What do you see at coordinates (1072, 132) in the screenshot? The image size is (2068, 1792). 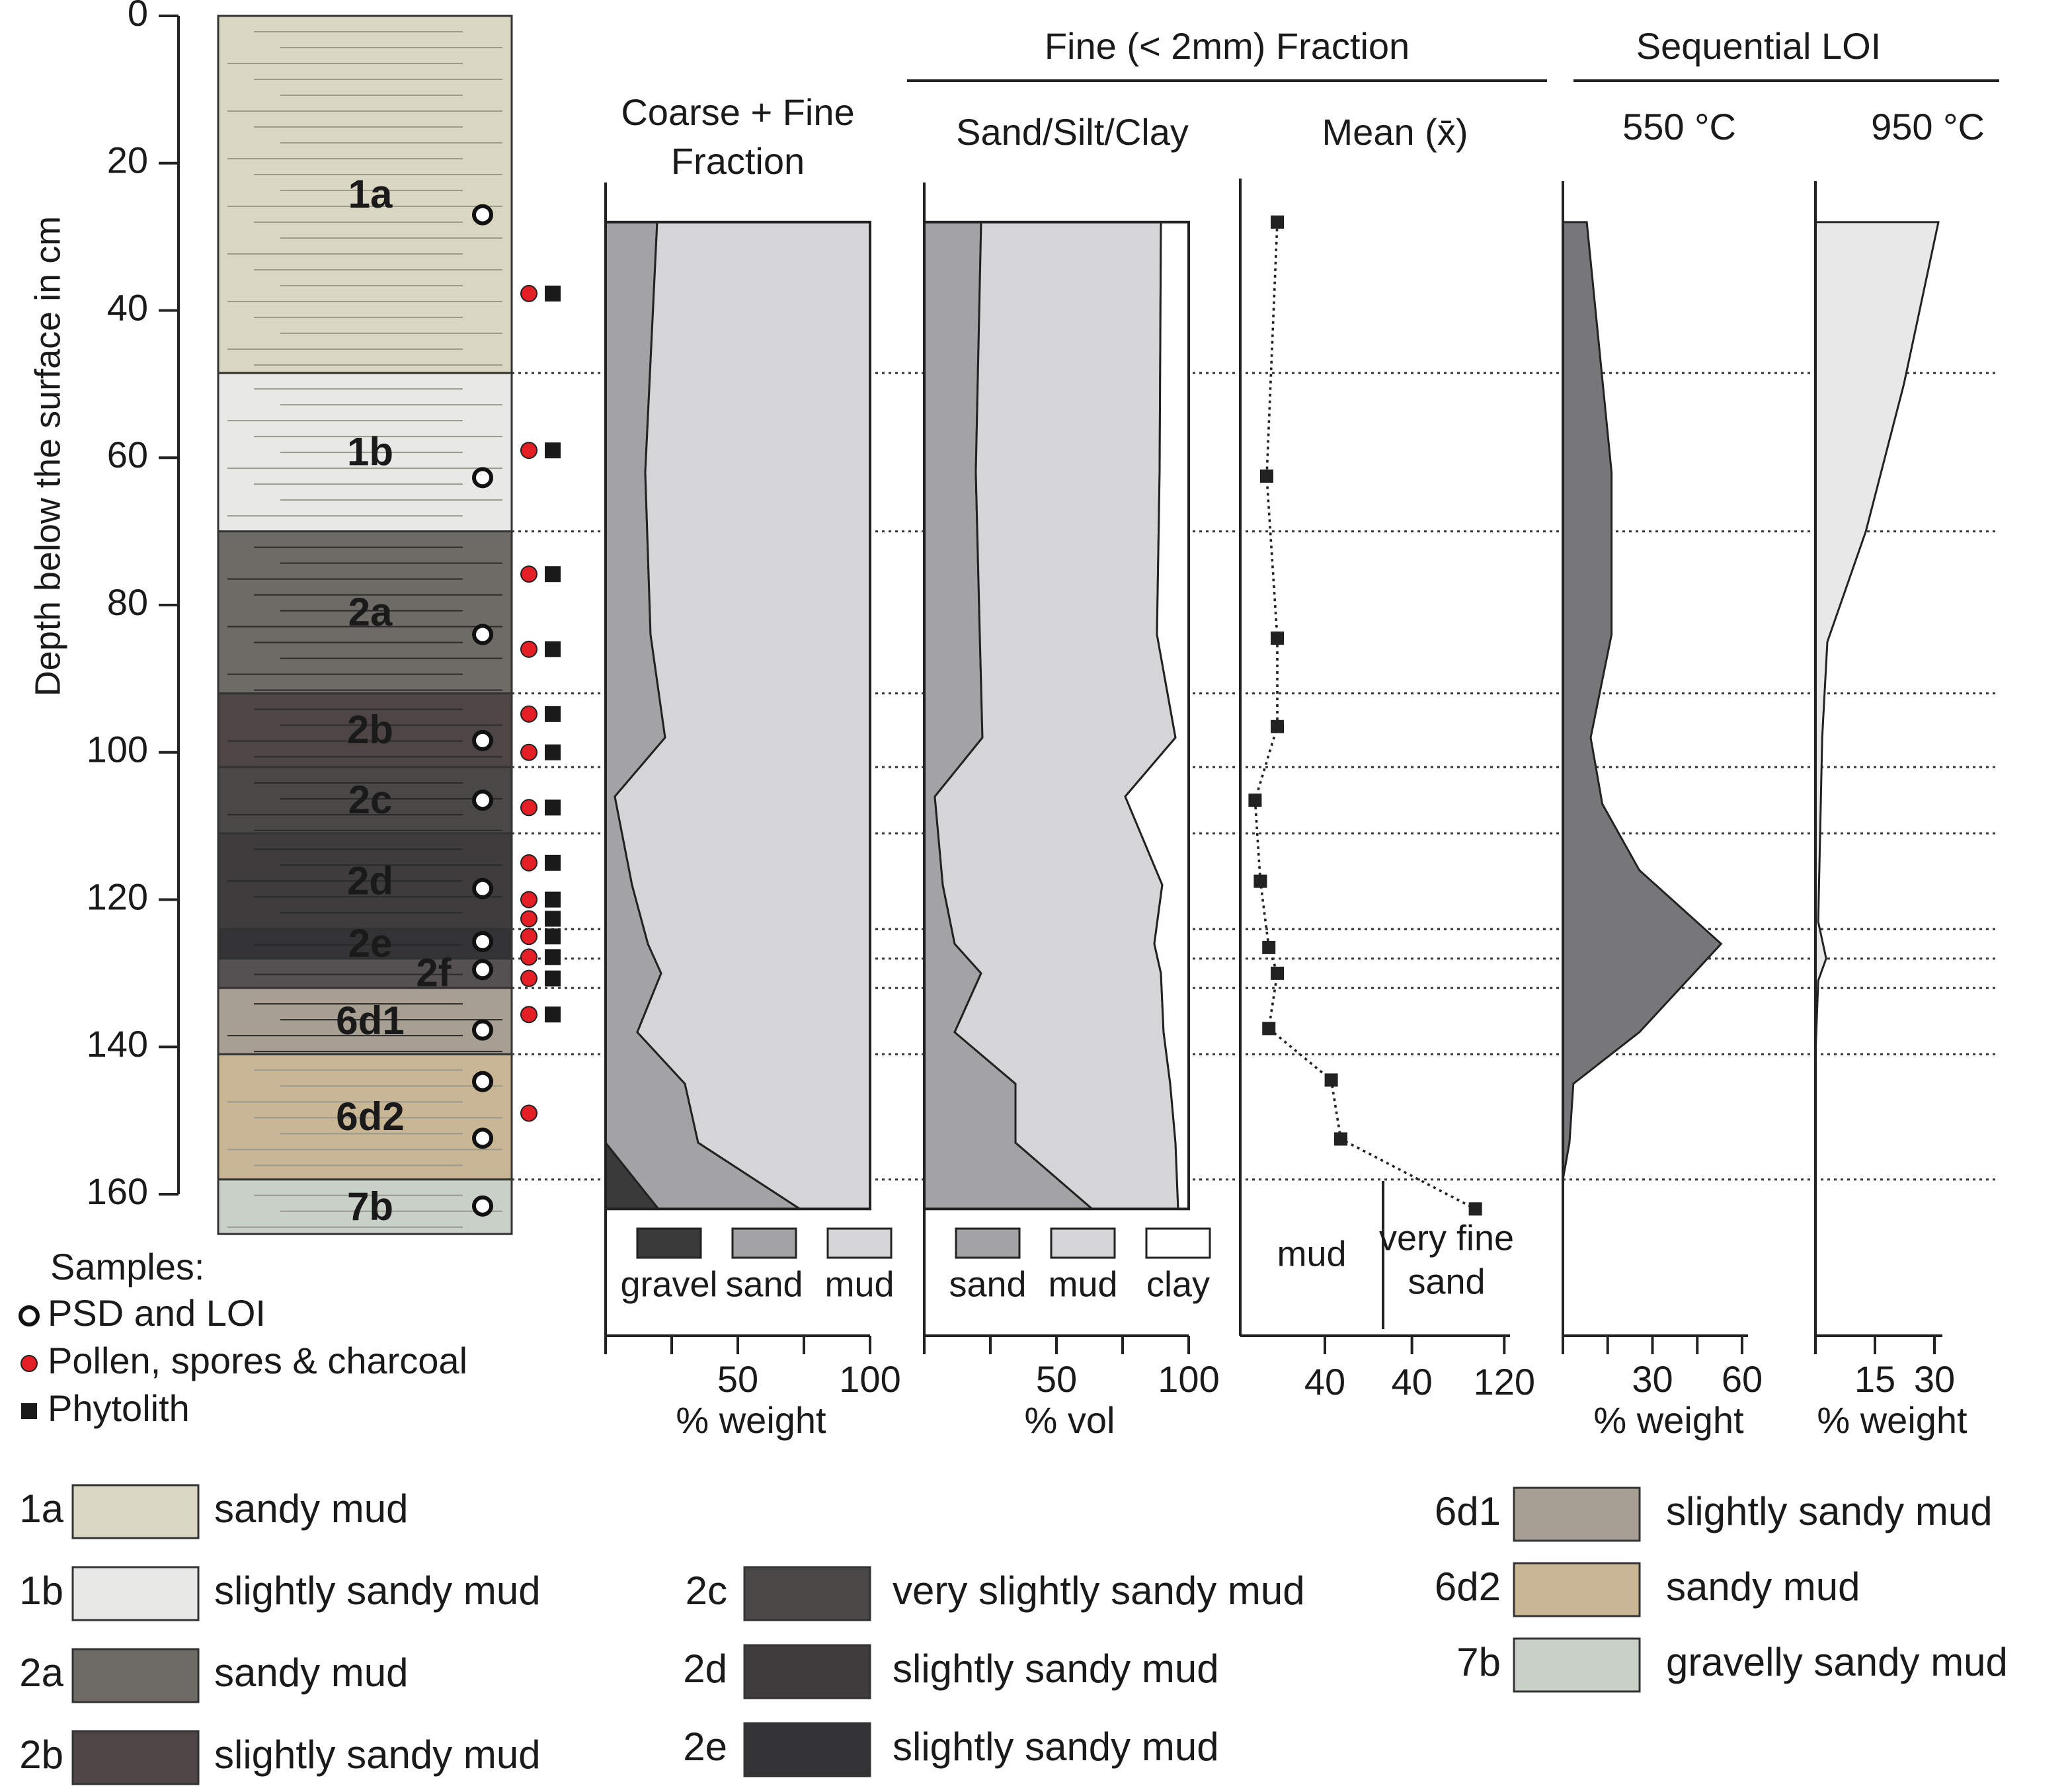 I see `panel-title: Sand/Silt/Clay` at bounding box center [1072, 132].